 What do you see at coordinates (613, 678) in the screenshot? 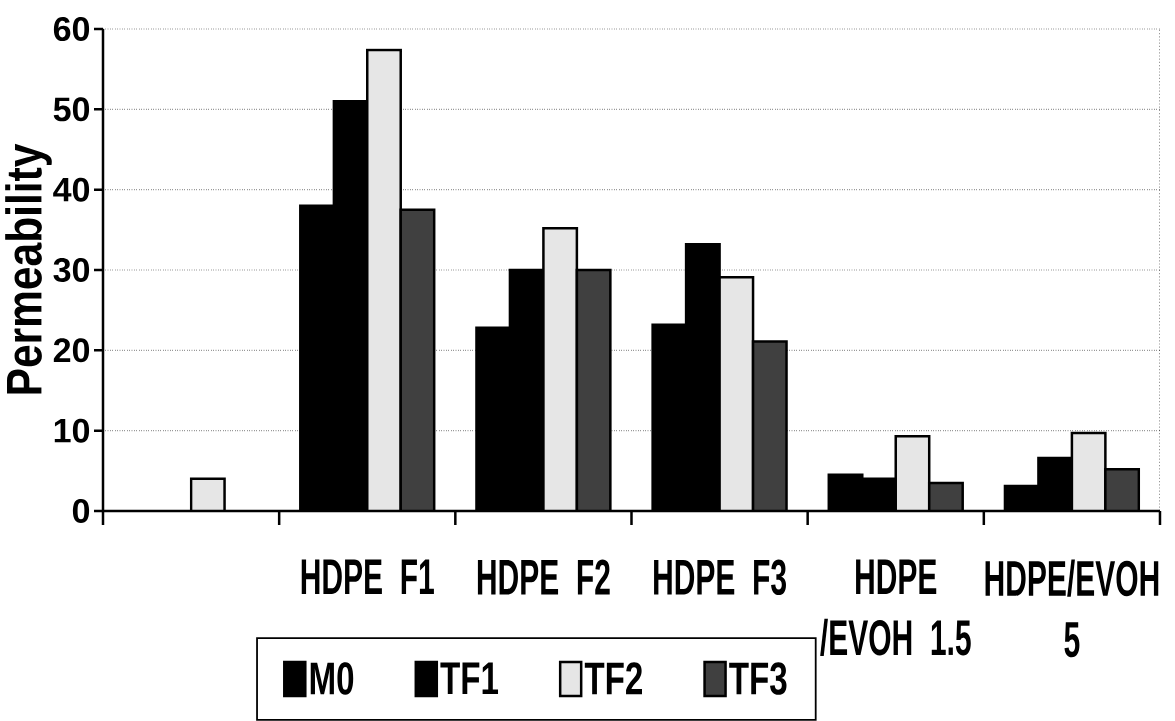
I see `legend-label: TF2` at bounding box center [613, 678].